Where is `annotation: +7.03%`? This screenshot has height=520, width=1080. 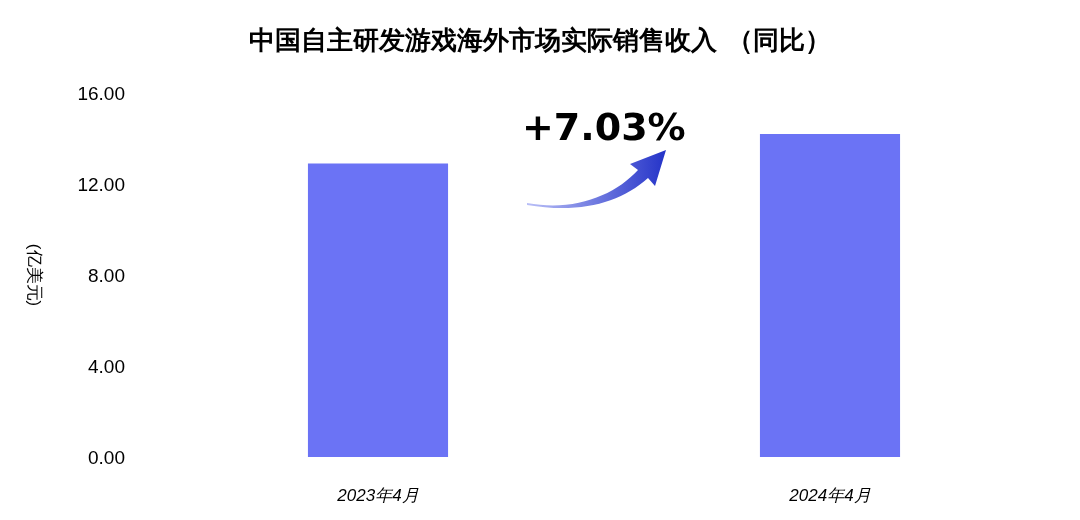
annotation: +7.03% is located at coordinates (604, 127).